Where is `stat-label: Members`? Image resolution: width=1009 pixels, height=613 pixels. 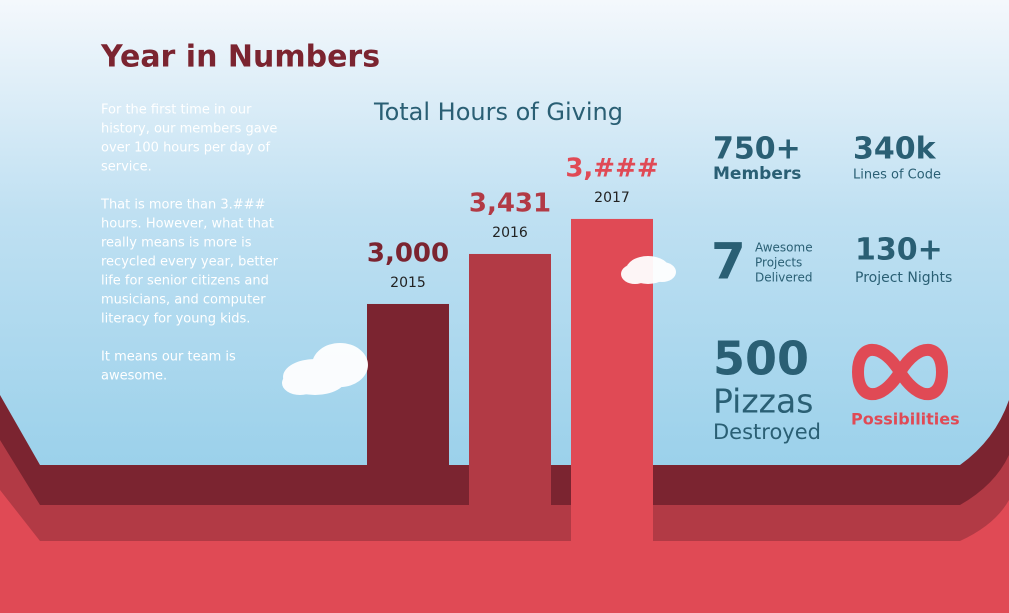 stat-label: Members is located at coordinates (757, 174).